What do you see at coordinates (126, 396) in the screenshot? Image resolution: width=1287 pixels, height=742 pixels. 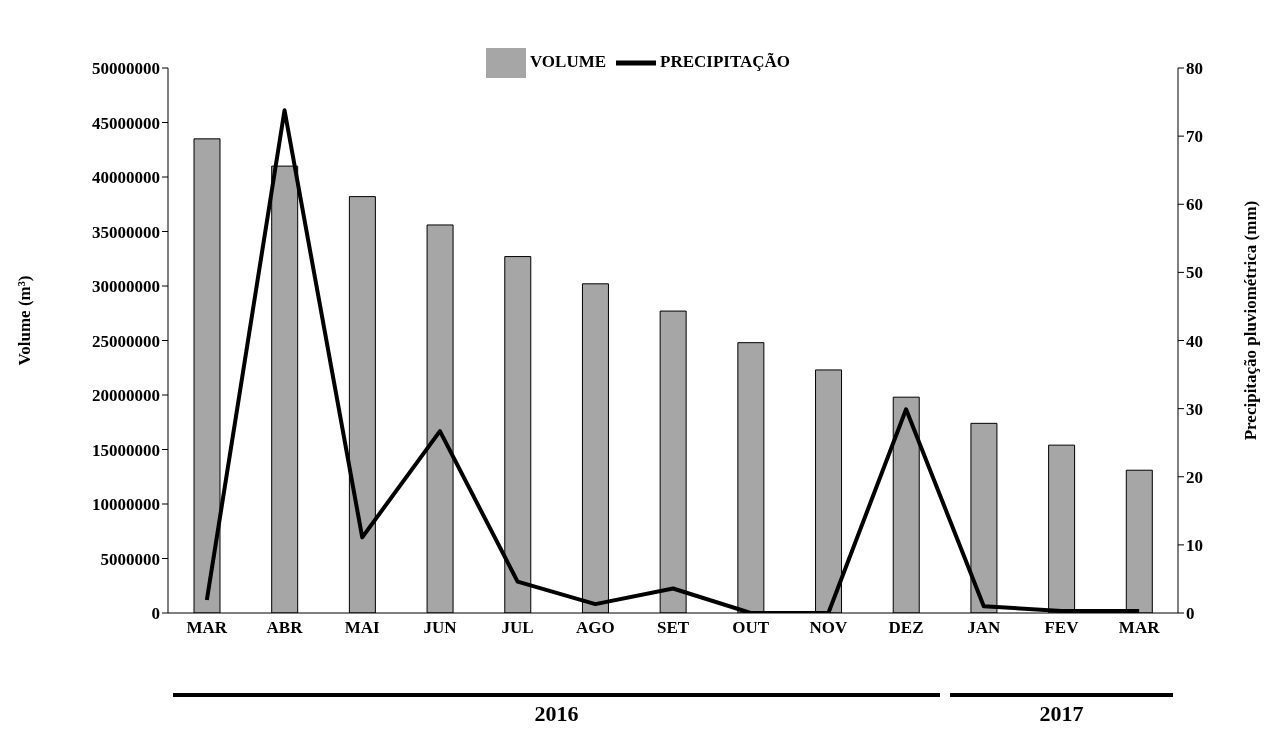 I see `y-tick-label: 20000000` at bounding box center [126, 396].